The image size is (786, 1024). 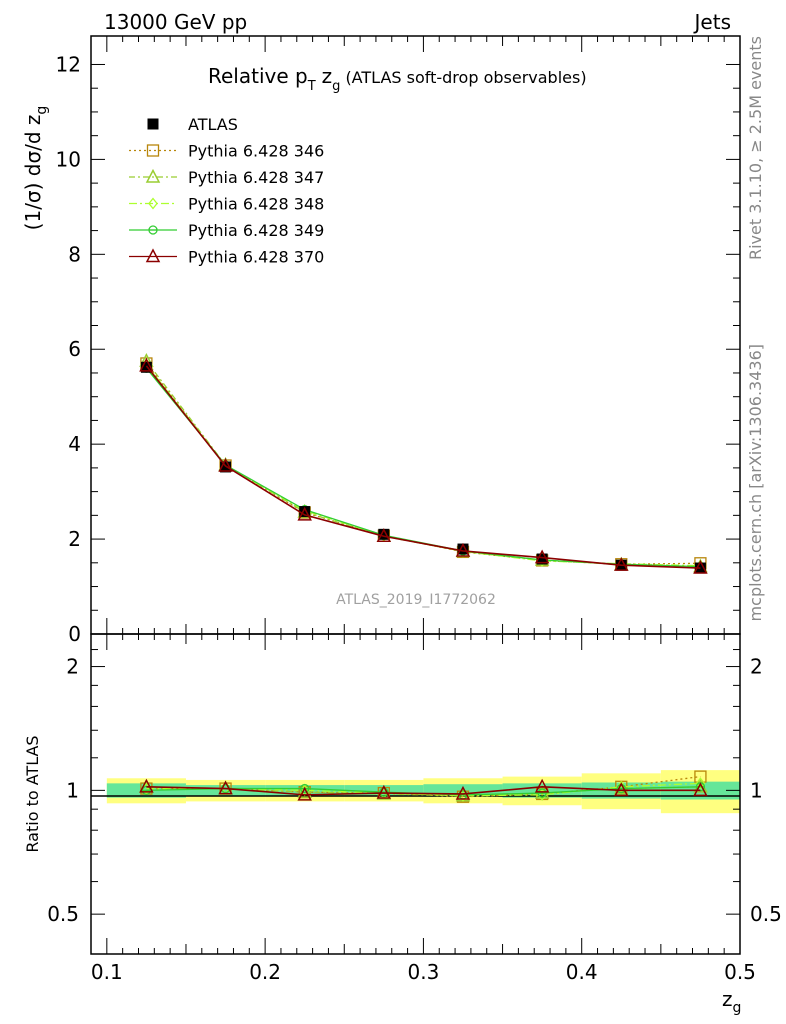 What do you see at coordinates (424, 972) in the screenshot?
I see `x-tick-label: 0.3` at bounding box center [424, 972].